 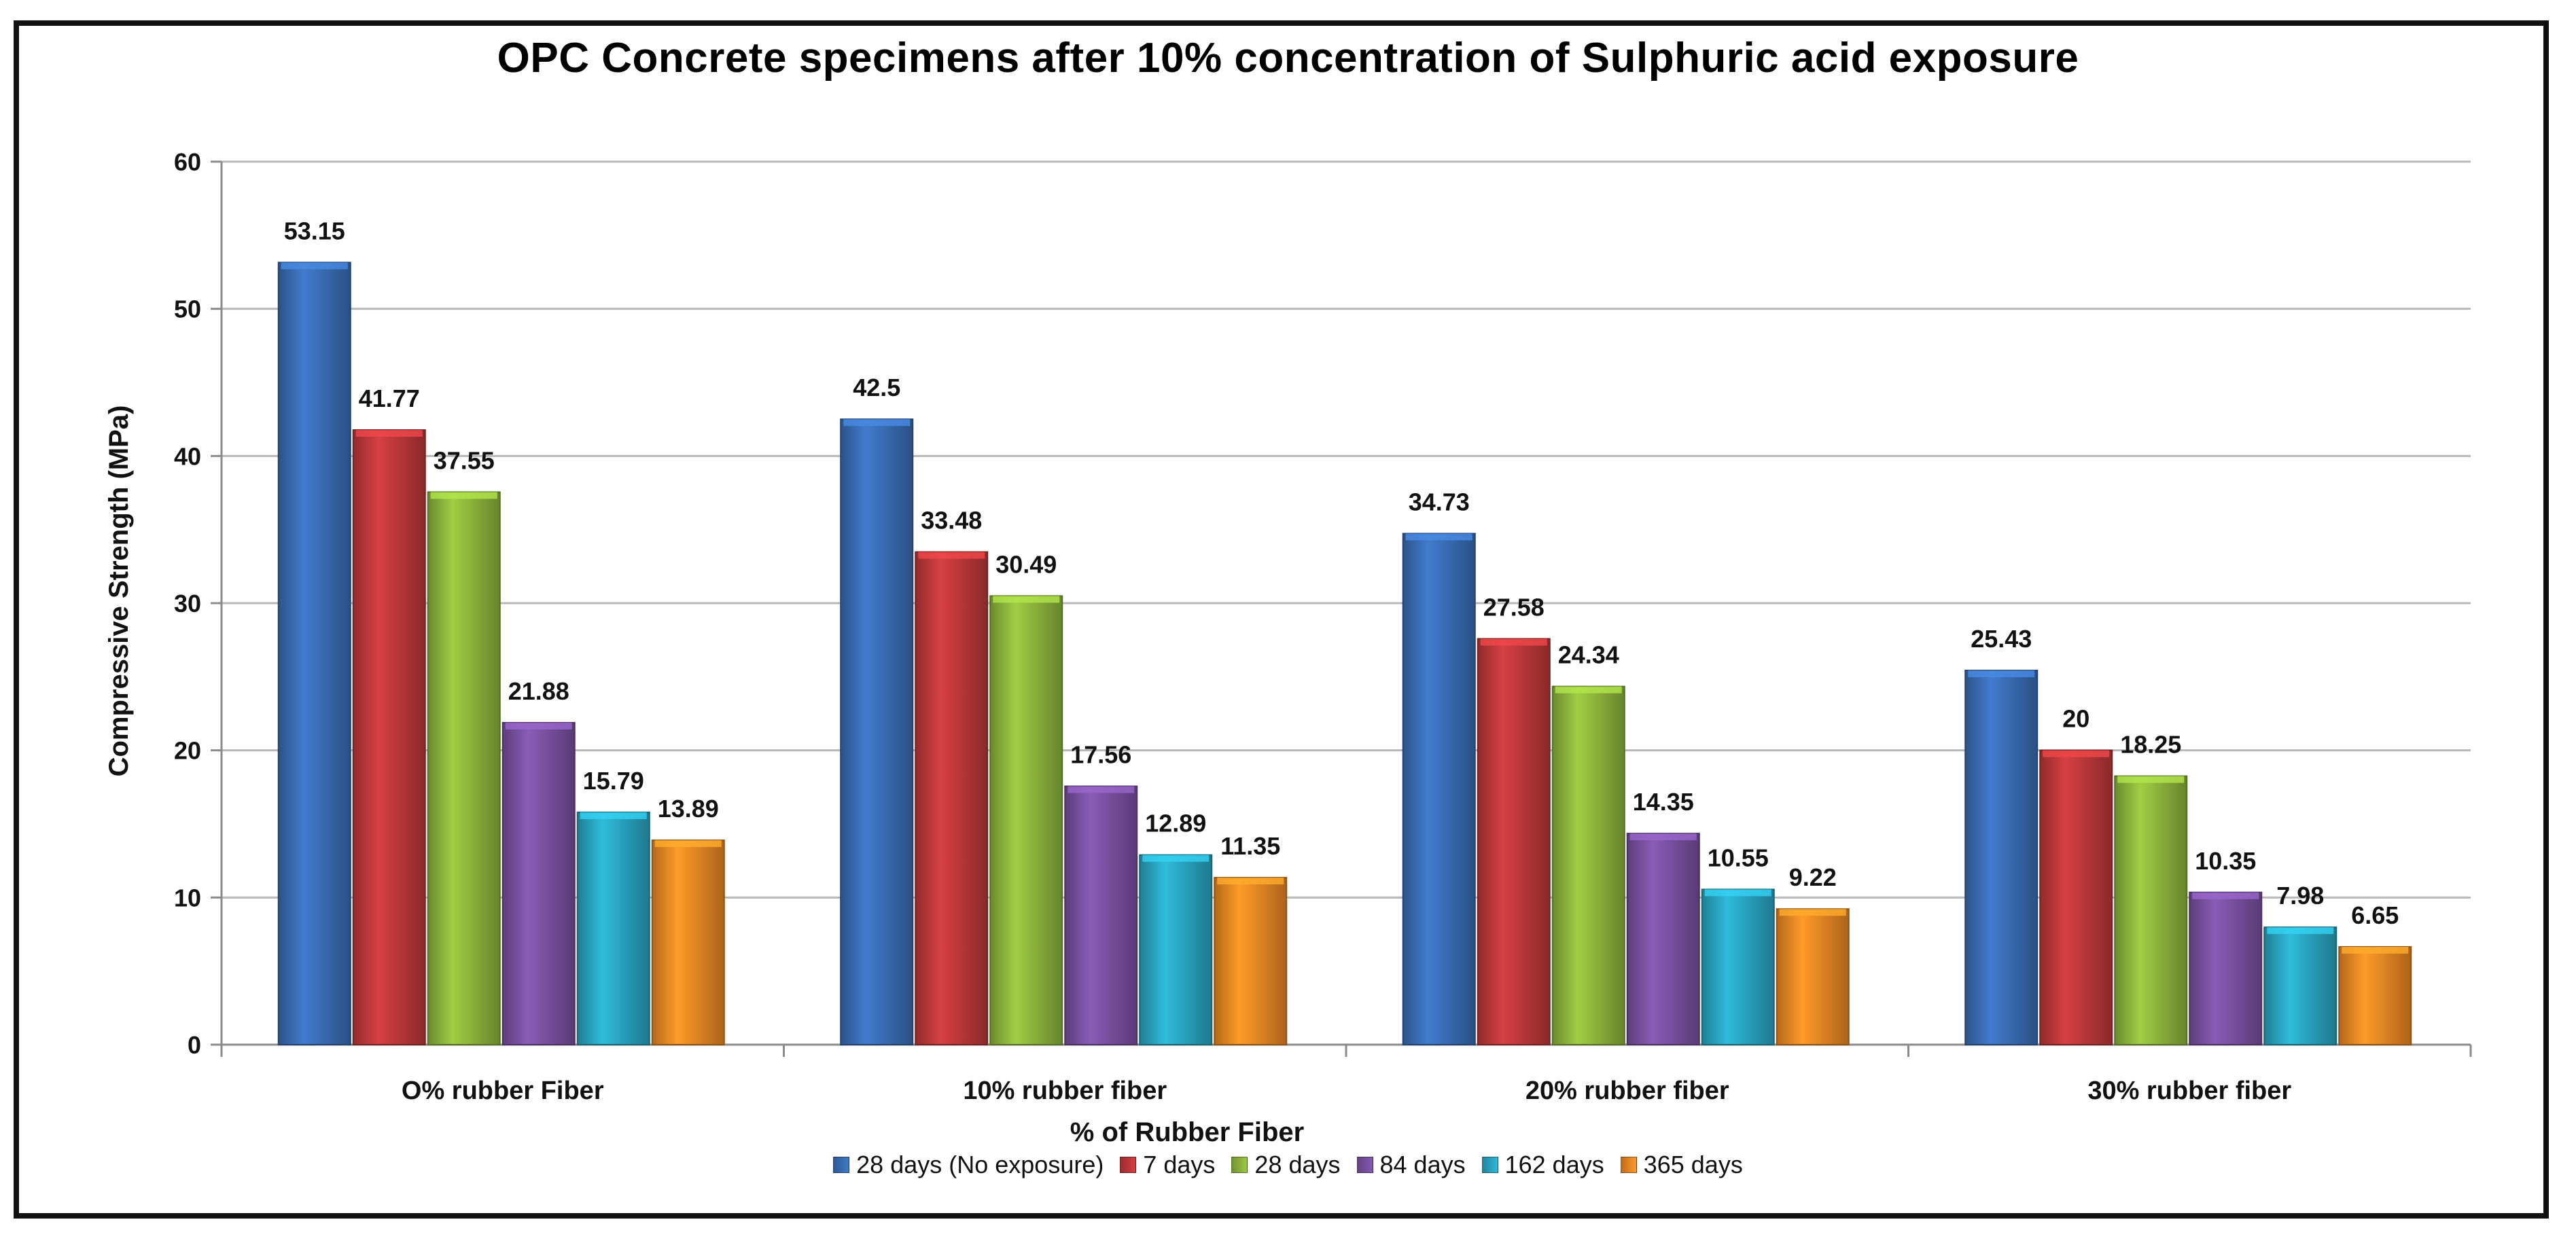 What do you see at coordinates (613, 781) in the screenshot?
I see `data-label: 15.79` at bounding box center [613, 781].